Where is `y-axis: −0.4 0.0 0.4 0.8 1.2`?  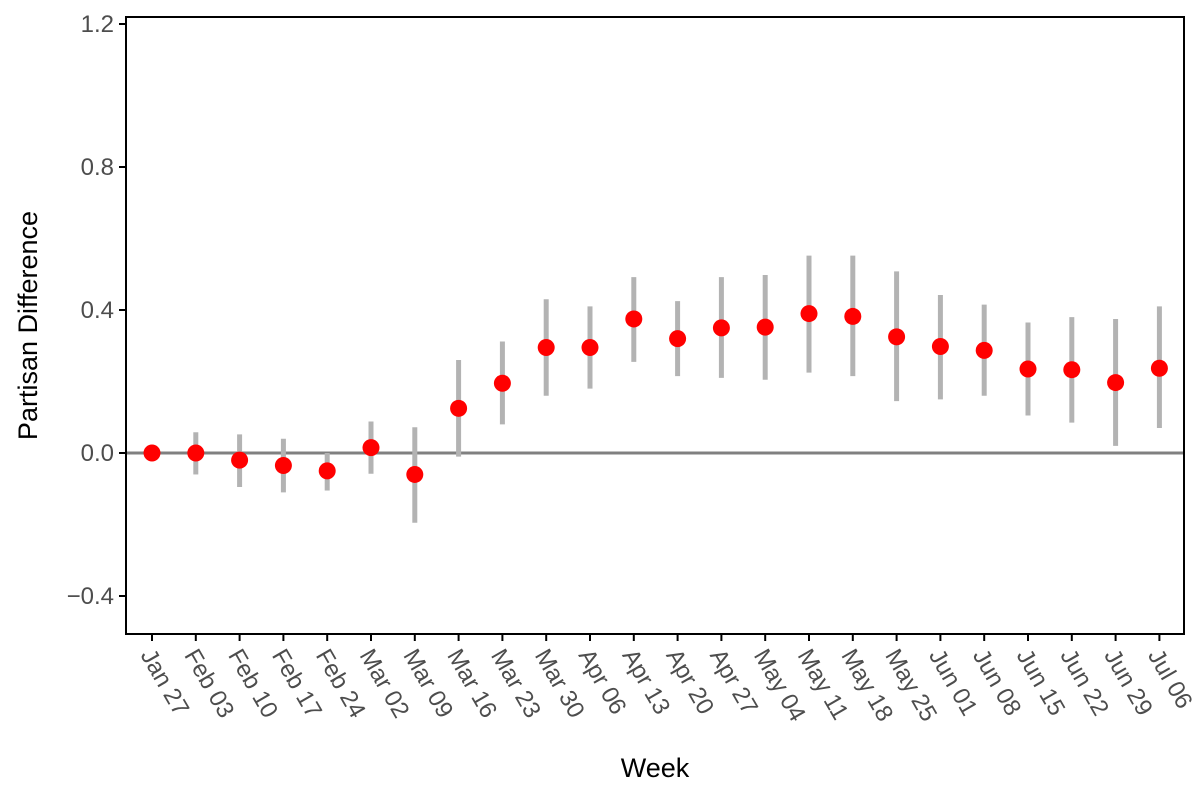
y-axis: −0.4 0.0 0.4 0.8 1.2 is located at coordinates (96, 310).